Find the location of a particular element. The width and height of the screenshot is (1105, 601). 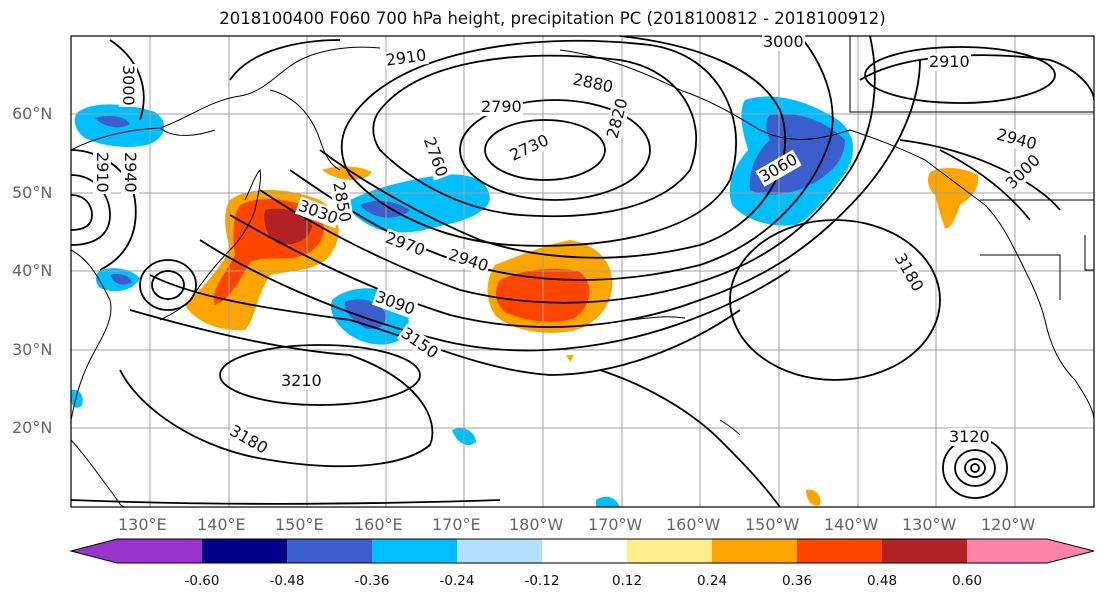

lon-label: 170°W is located at coordinates (615, 524).